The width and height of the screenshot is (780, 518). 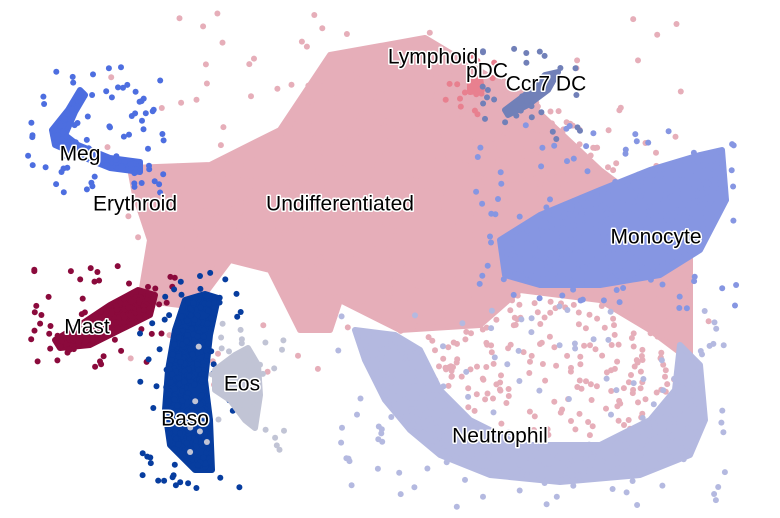 I want to click on cluster-label-neutrophil: Neutrophil, so click(x=500, y=436).